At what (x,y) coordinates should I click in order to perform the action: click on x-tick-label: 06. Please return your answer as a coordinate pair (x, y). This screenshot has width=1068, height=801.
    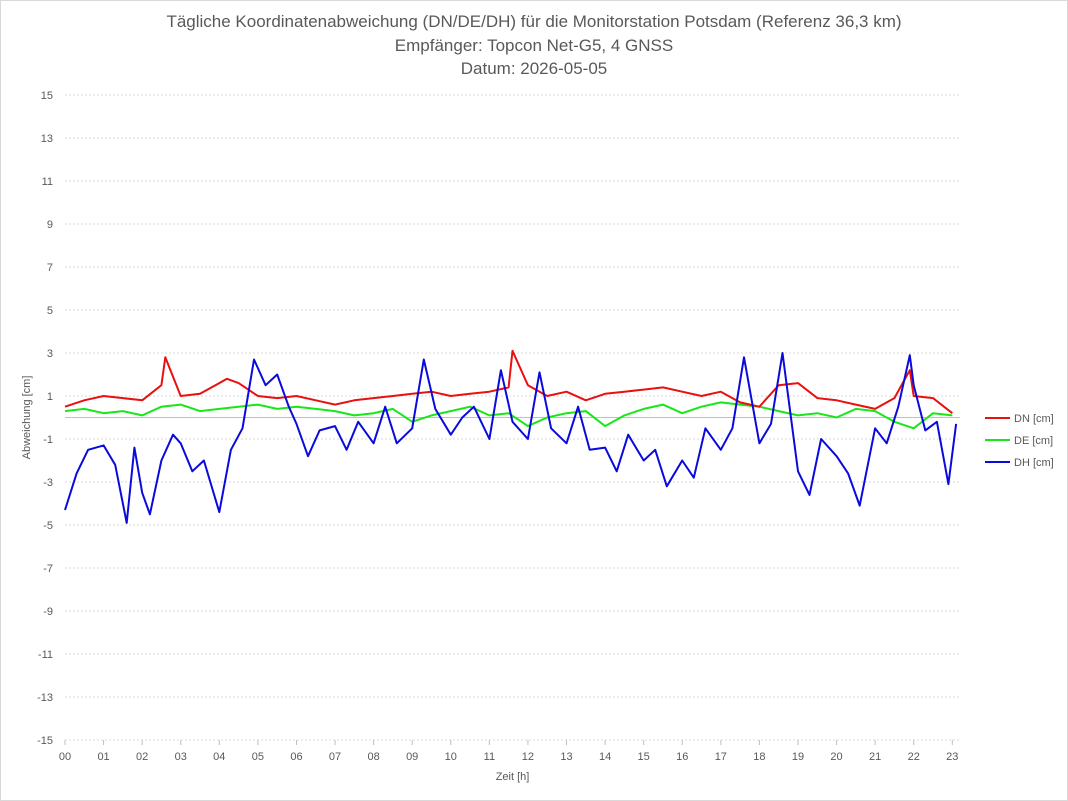
    Looking at the image, I should click on (296, 757).